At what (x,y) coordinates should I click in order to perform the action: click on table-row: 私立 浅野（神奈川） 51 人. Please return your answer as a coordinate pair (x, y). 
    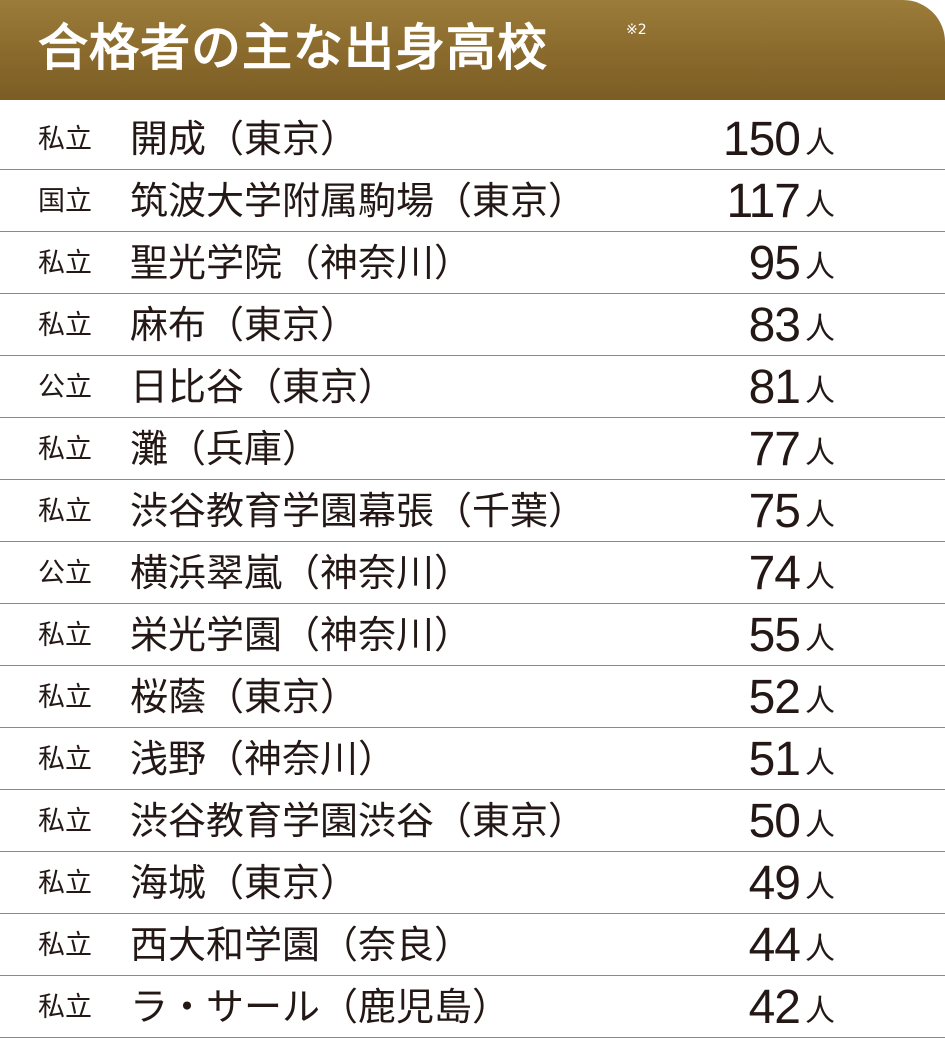
    Looking at the image, I should click on (472, 761).